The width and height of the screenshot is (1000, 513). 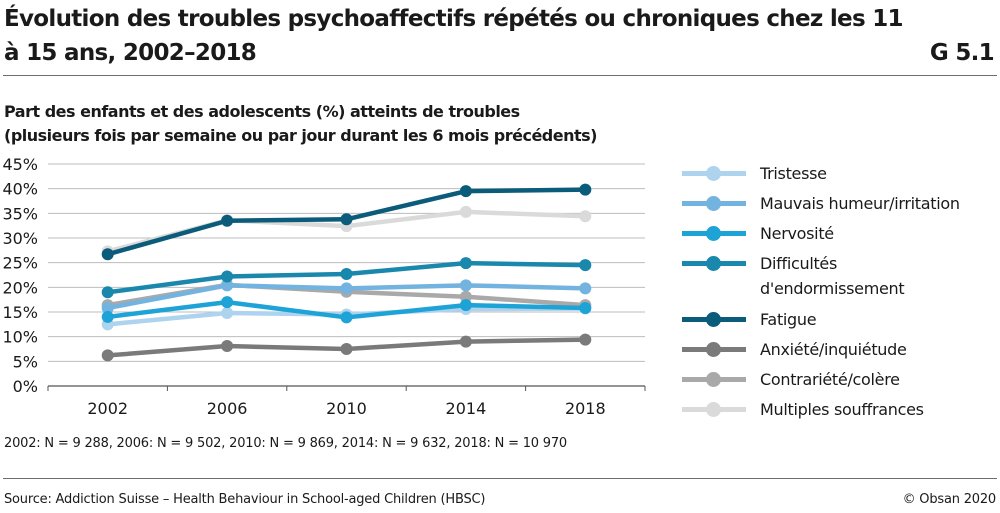 What do you see at coordinates (833, 319) in the screenshot?
I see `legend-item: Fatigue` at bounding box center [833, 319].